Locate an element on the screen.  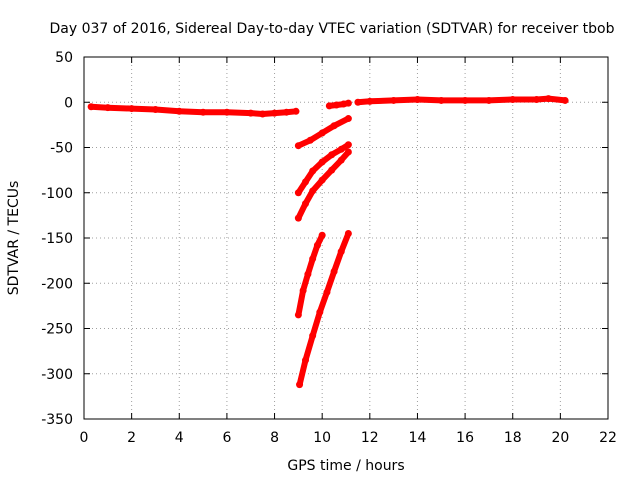
x-axis-title: GPS time / hours is located at coordinates (345, 466).